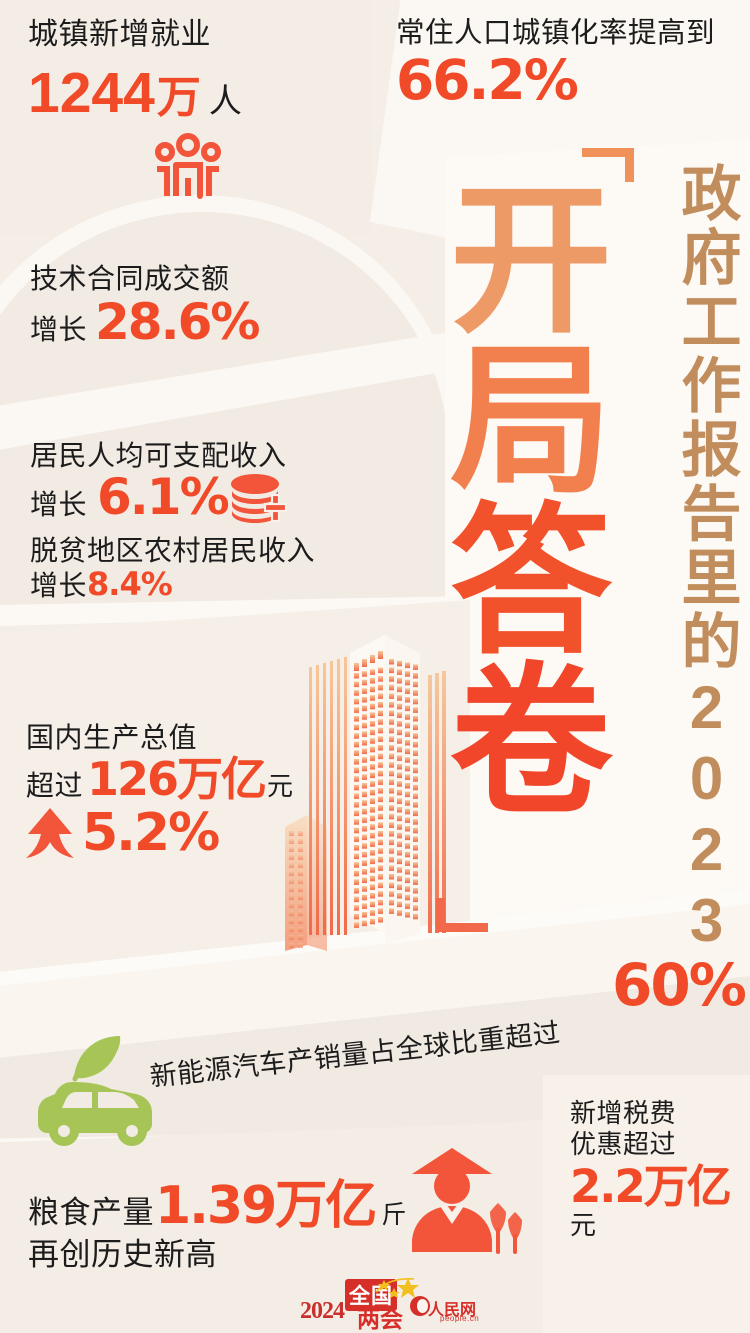 The width and height of the screenshot is (750, 1333). What do you see at coordinates (259, 498) in the screenshot?
I see `coin-stack-plus-icon` at bounding box center [259, 498].